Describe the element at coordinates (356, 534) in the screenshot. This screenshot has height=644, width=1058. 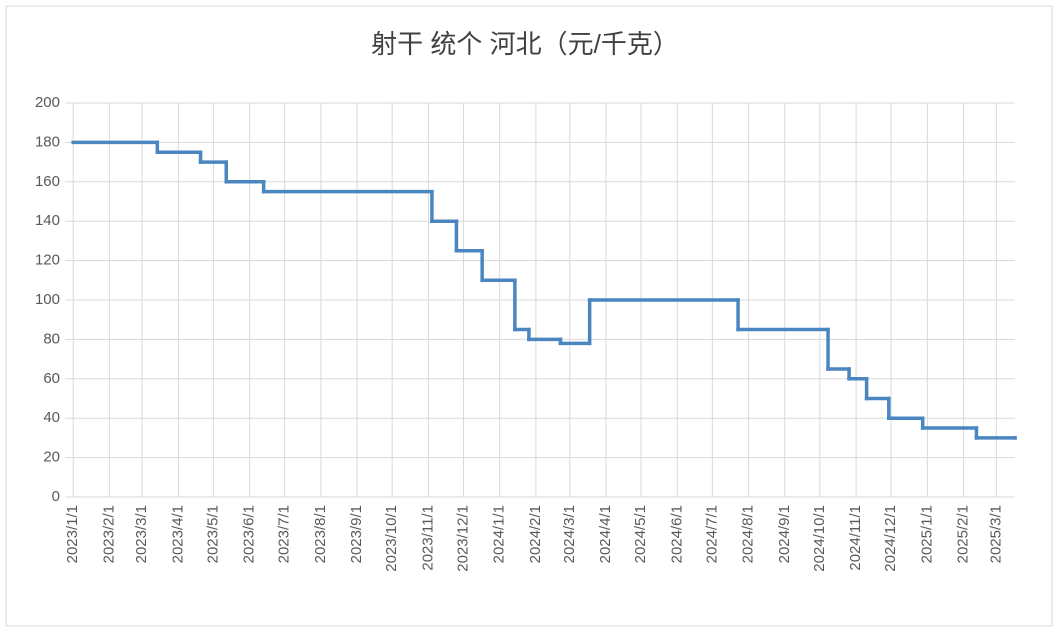
I see `x-tick-label: 2023/9/1` at that location.